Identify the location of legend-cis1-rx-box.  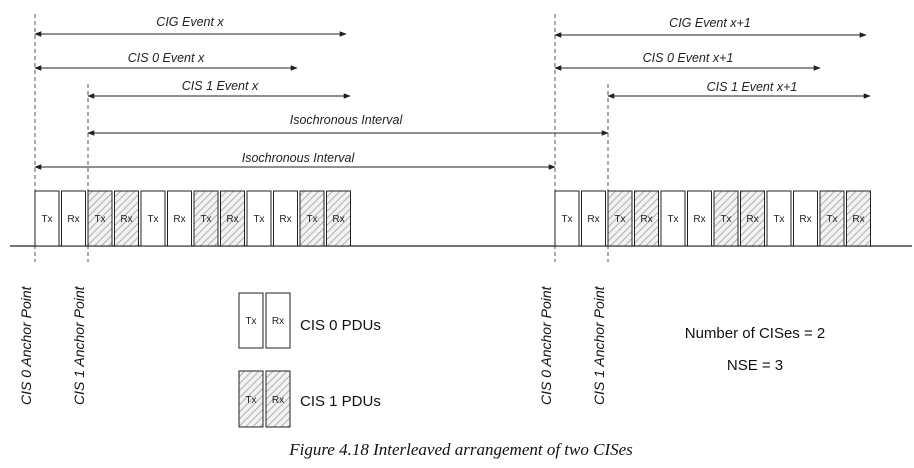
(278, 399).